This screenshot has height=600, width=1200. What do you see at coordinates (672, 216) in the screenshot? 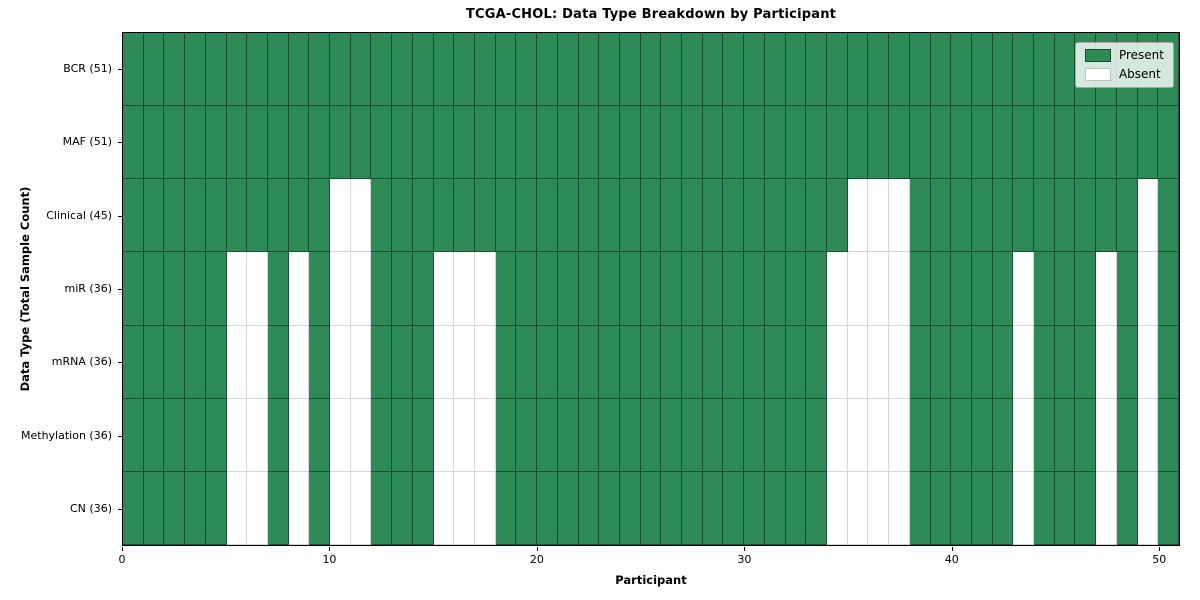
I see `cell-clinical-p26-present` at bounding box center [672, 216].